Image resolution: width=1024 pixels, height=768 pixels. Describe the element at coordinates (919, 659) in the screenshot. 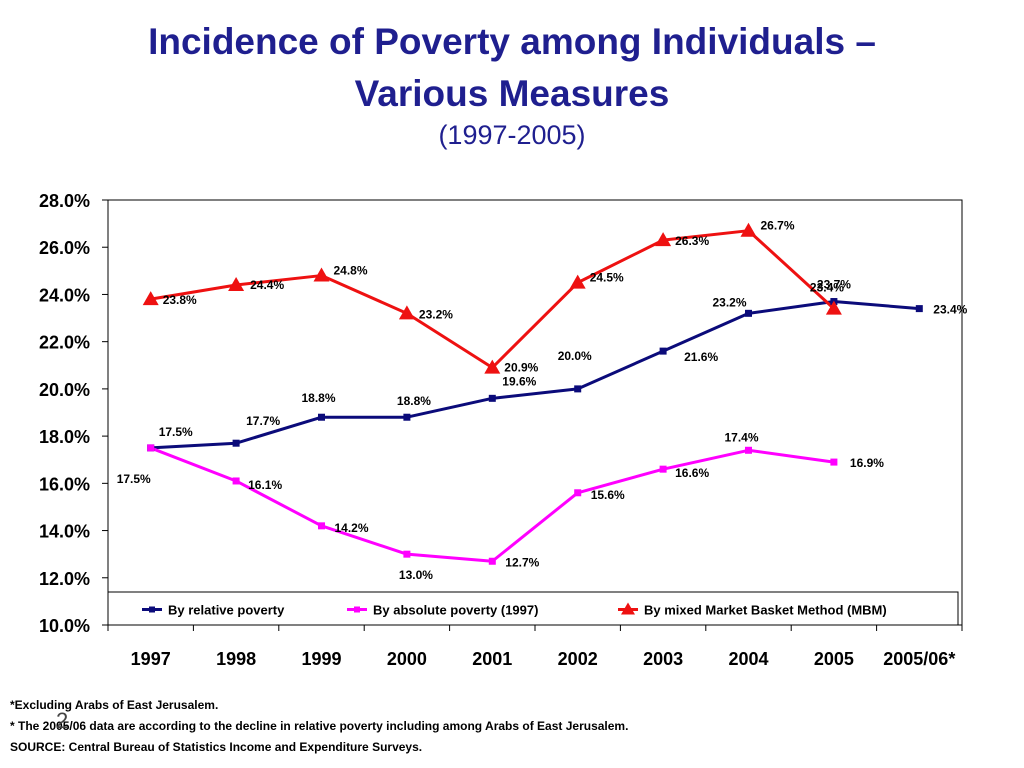

I see `x-tick-label: 2005/06*` at that location.